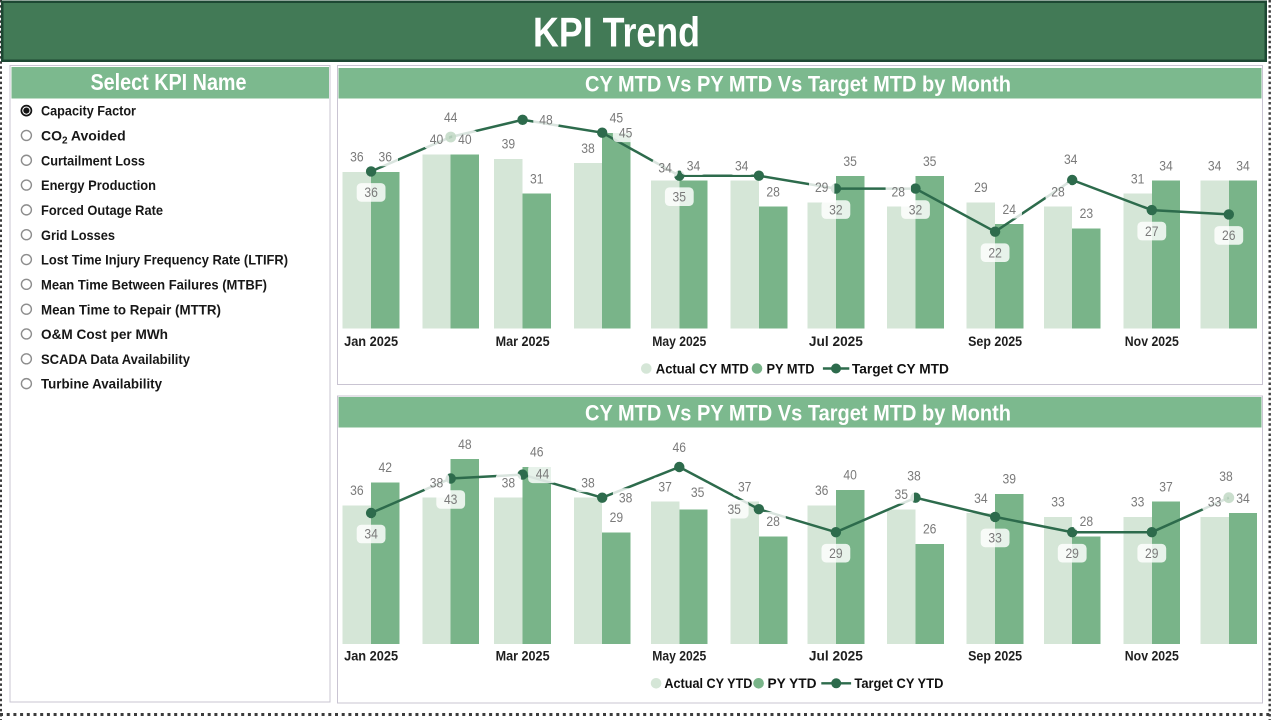  What do you see at coordinates (88, 111) in the screenshot?
I see `svg-text: Capacity Factor` at bounding box center [88, 111].